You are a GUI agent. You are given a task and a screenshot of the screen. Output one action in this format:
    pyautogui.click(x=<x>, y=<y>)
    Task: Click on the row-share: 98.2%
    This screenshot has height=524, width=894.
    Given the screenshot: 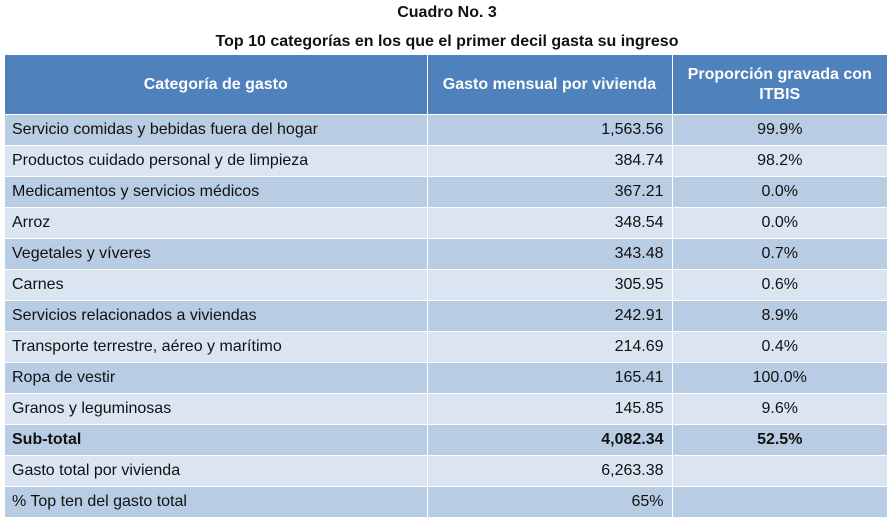 What is the action you would take?
    pyautogui.click(x=779, y=161)
    